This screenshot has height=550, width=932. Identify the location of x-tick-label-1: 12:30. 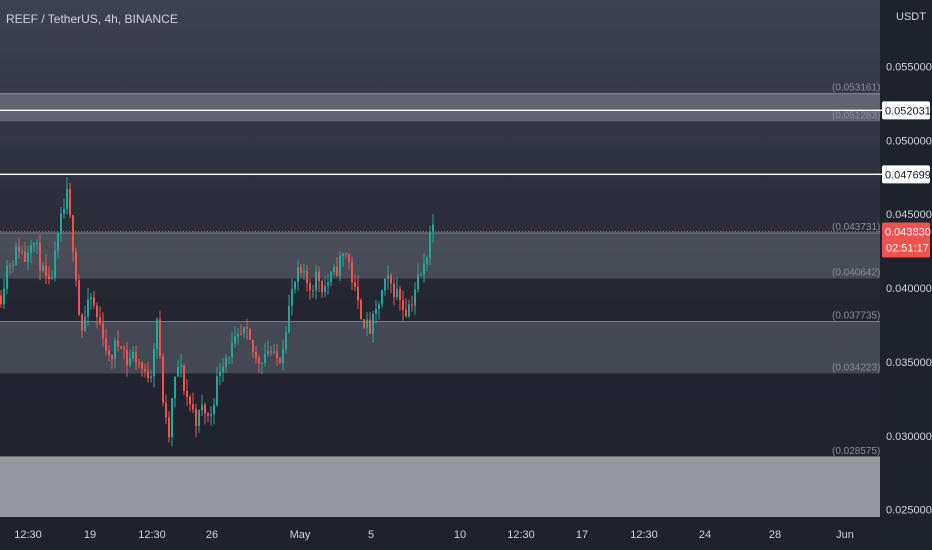
(28, 535).